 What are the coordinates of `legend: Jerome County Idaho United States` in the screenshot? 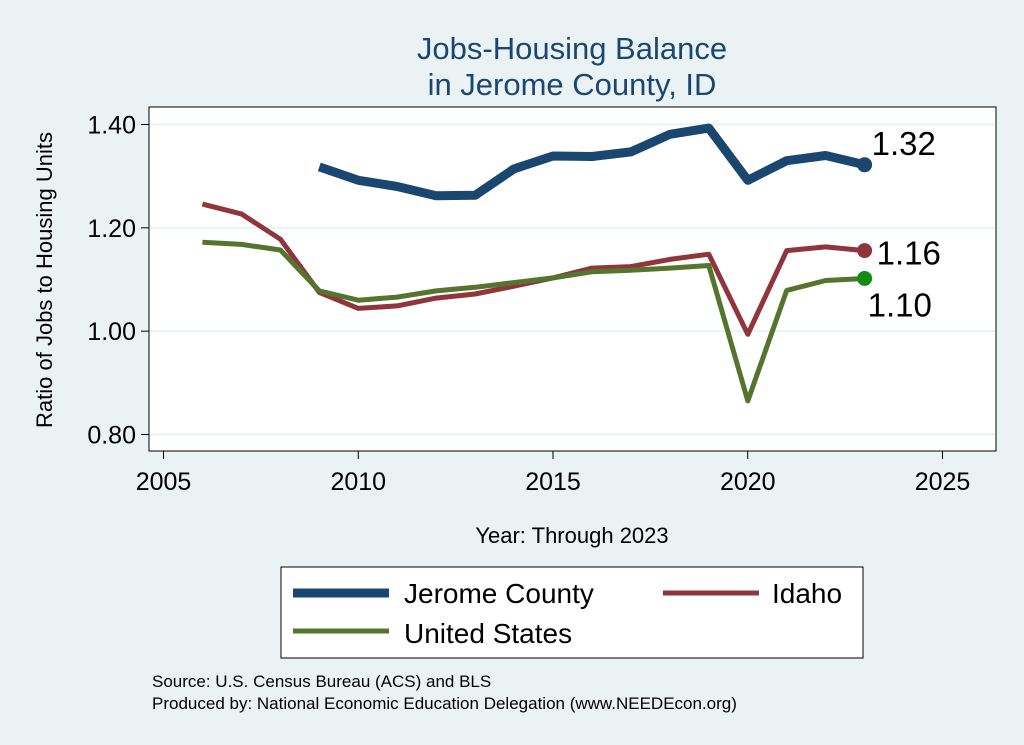 It's located at (572, 612).